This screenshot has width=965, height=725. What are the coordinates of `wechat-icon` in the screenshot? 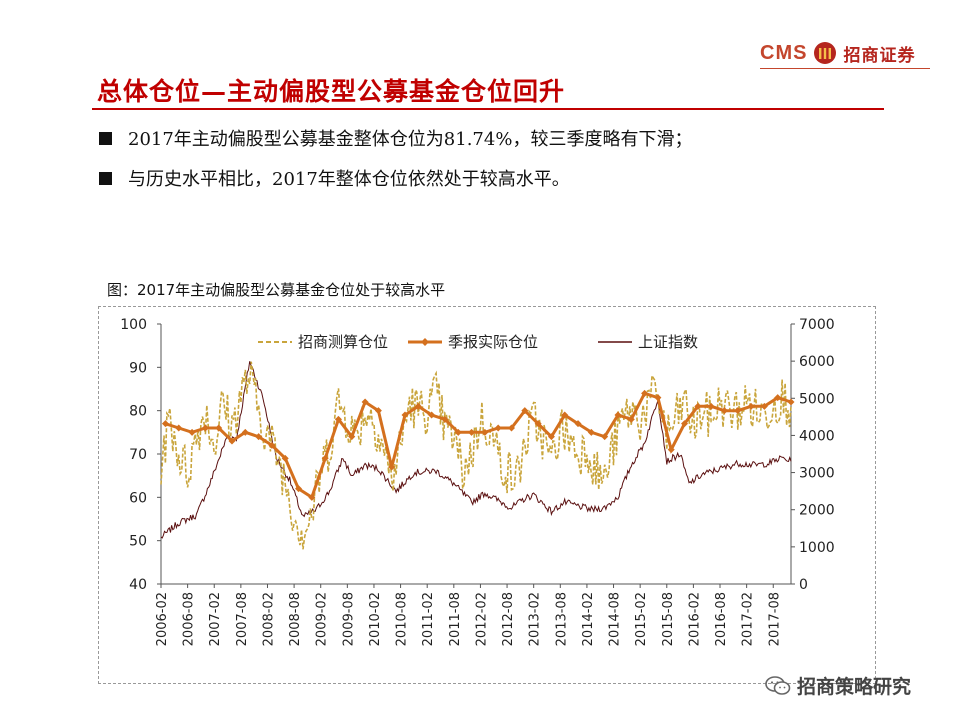 It's located at (778, 685).